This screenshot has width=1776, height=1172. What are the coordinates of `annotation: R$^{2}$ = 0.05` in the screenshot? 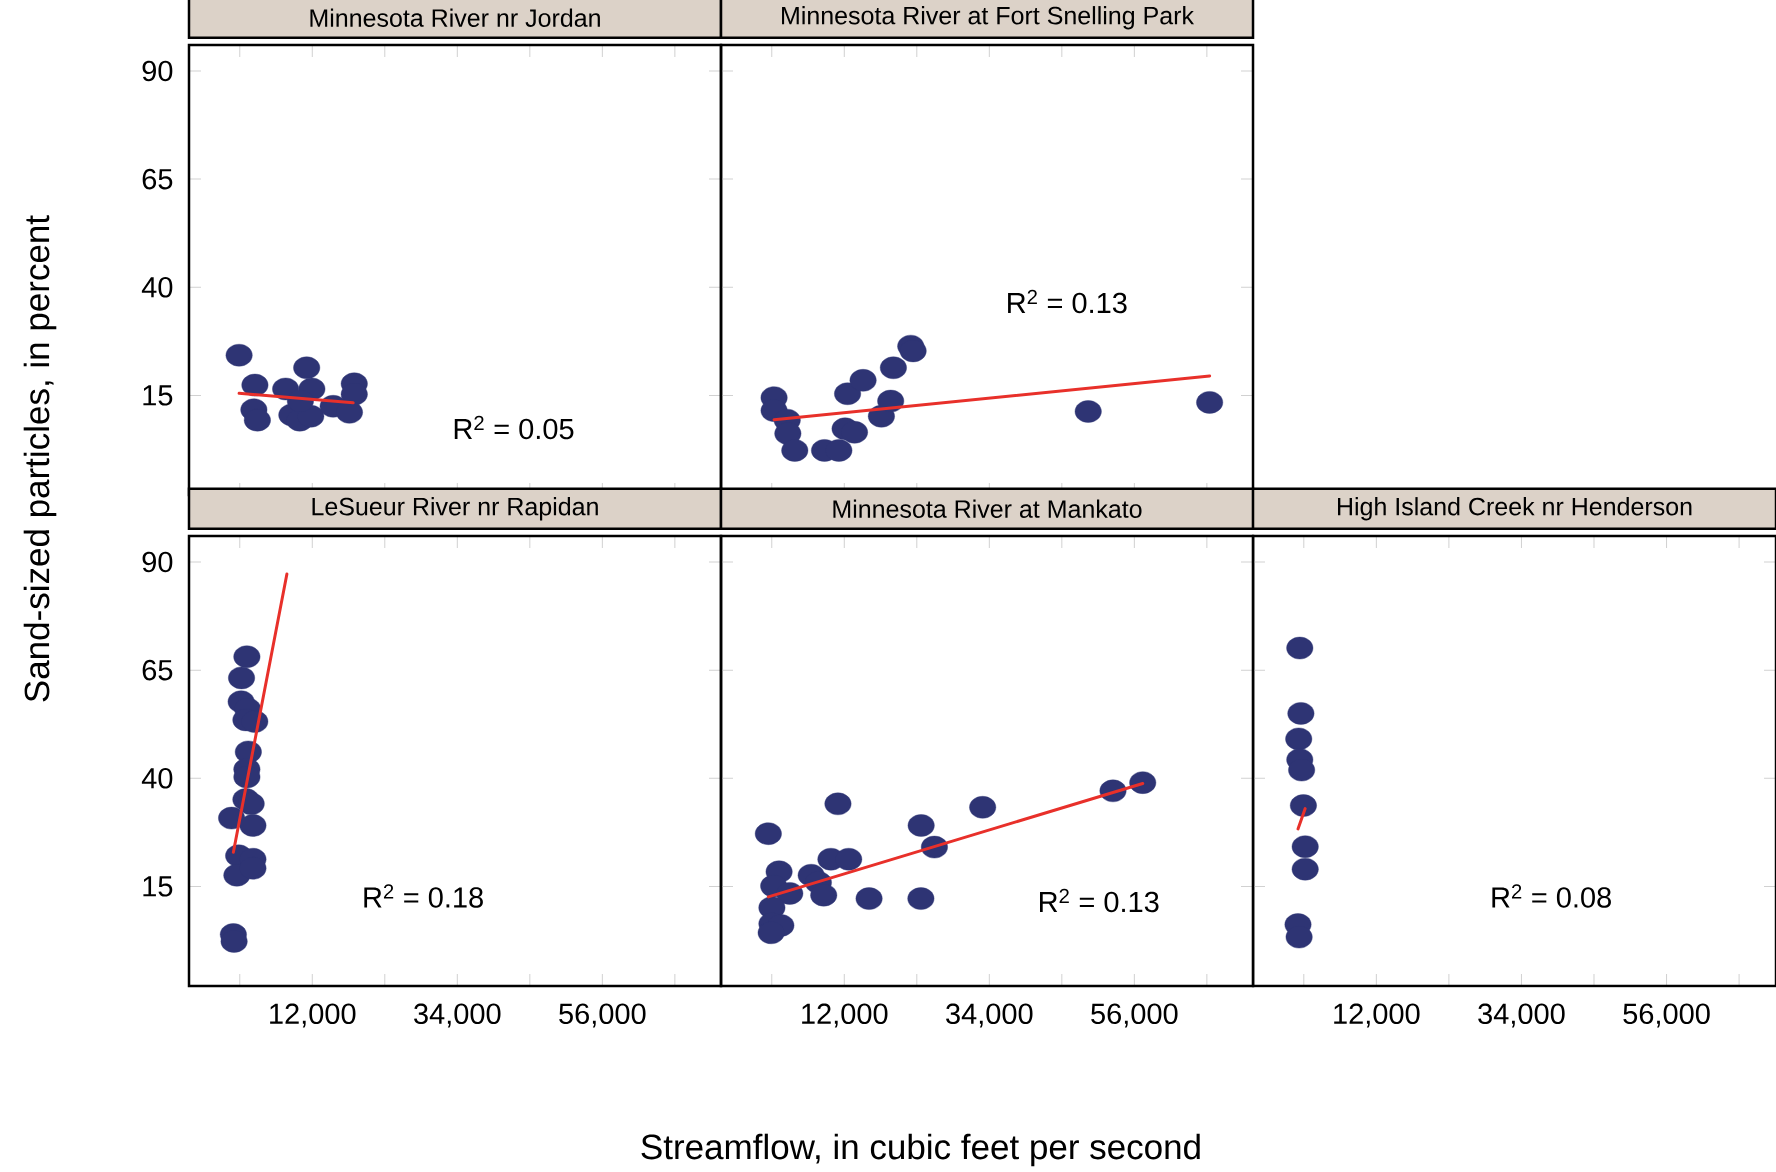 It's located at (514, 427).